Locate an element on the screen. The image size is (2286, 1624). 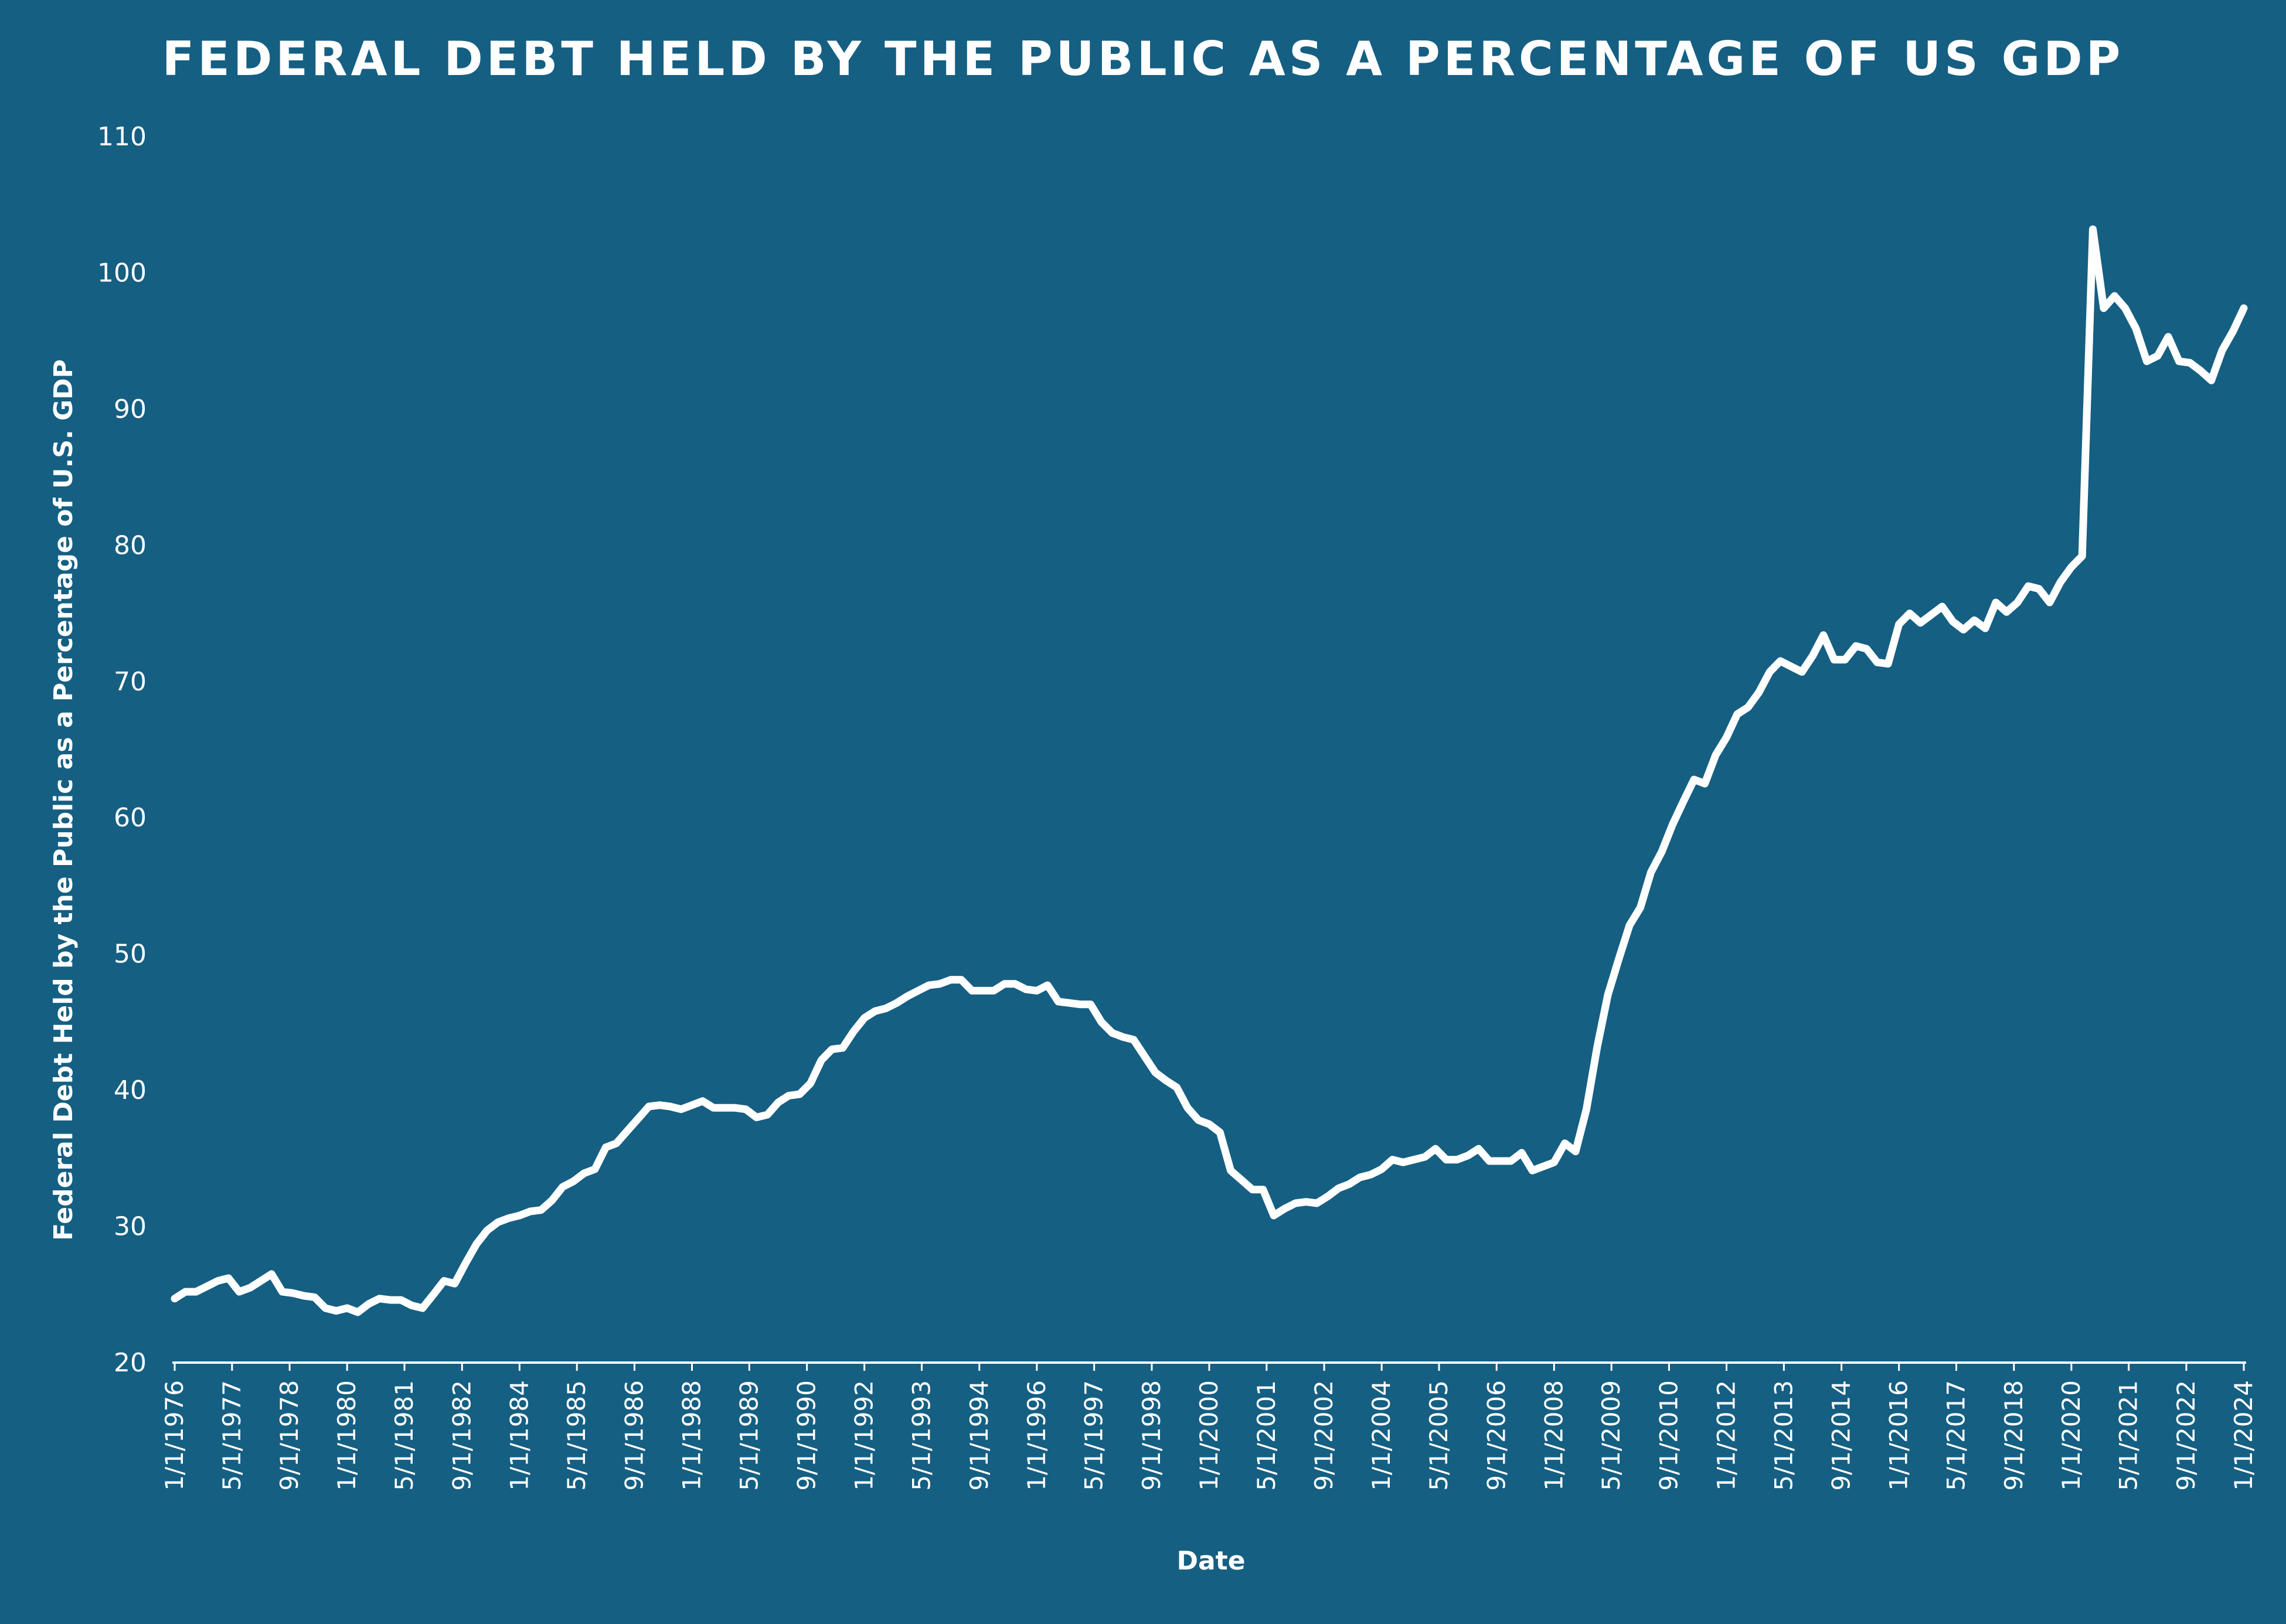
y-tick-label: 20 is located at coordinates (130, 1363).